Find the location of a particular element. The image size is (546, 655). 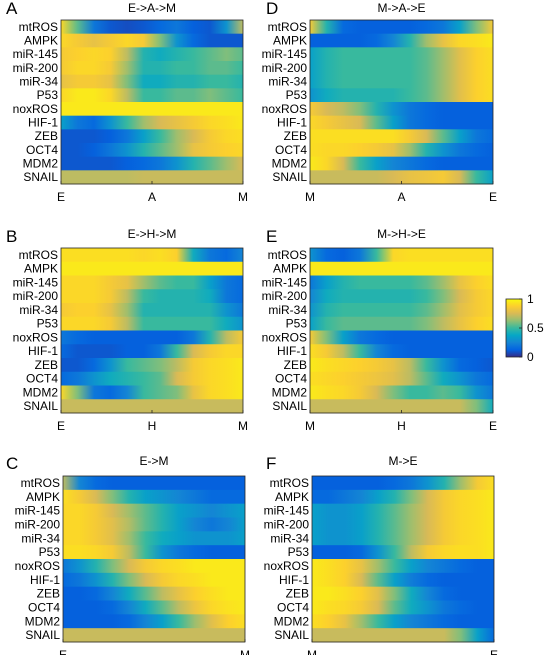

panel-title: E->A->M is located at coordinates (152, 8).